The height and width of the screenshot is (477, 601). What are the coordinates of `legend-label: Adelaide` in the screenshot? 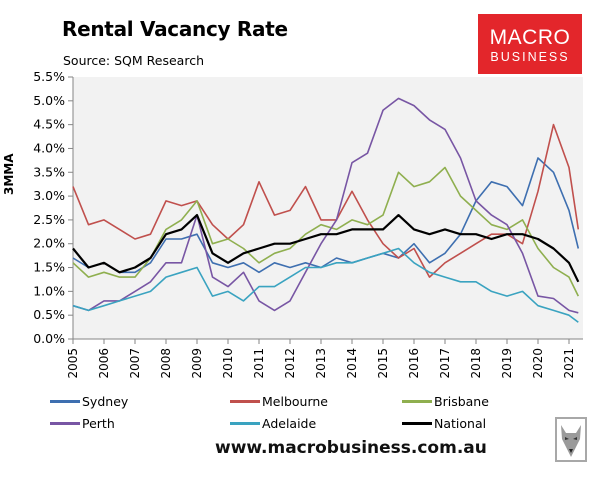 It's located at (289, 423).